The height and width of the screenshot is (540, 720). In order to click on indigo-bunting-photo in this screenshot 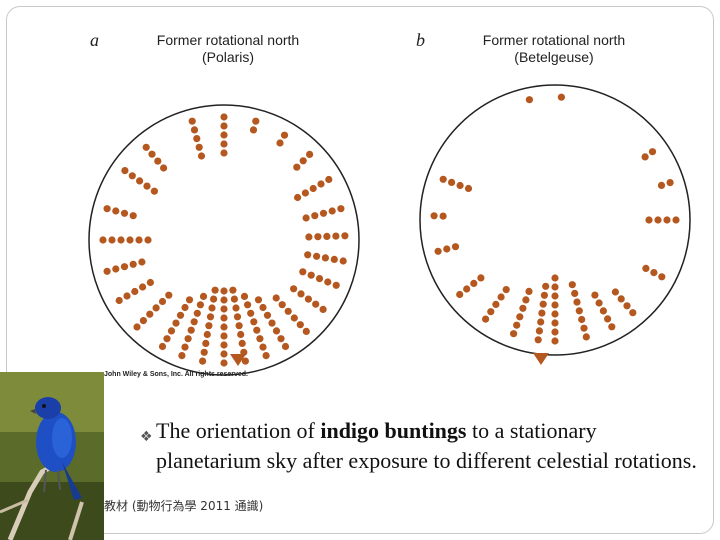, I will do `click(52, 456)`.